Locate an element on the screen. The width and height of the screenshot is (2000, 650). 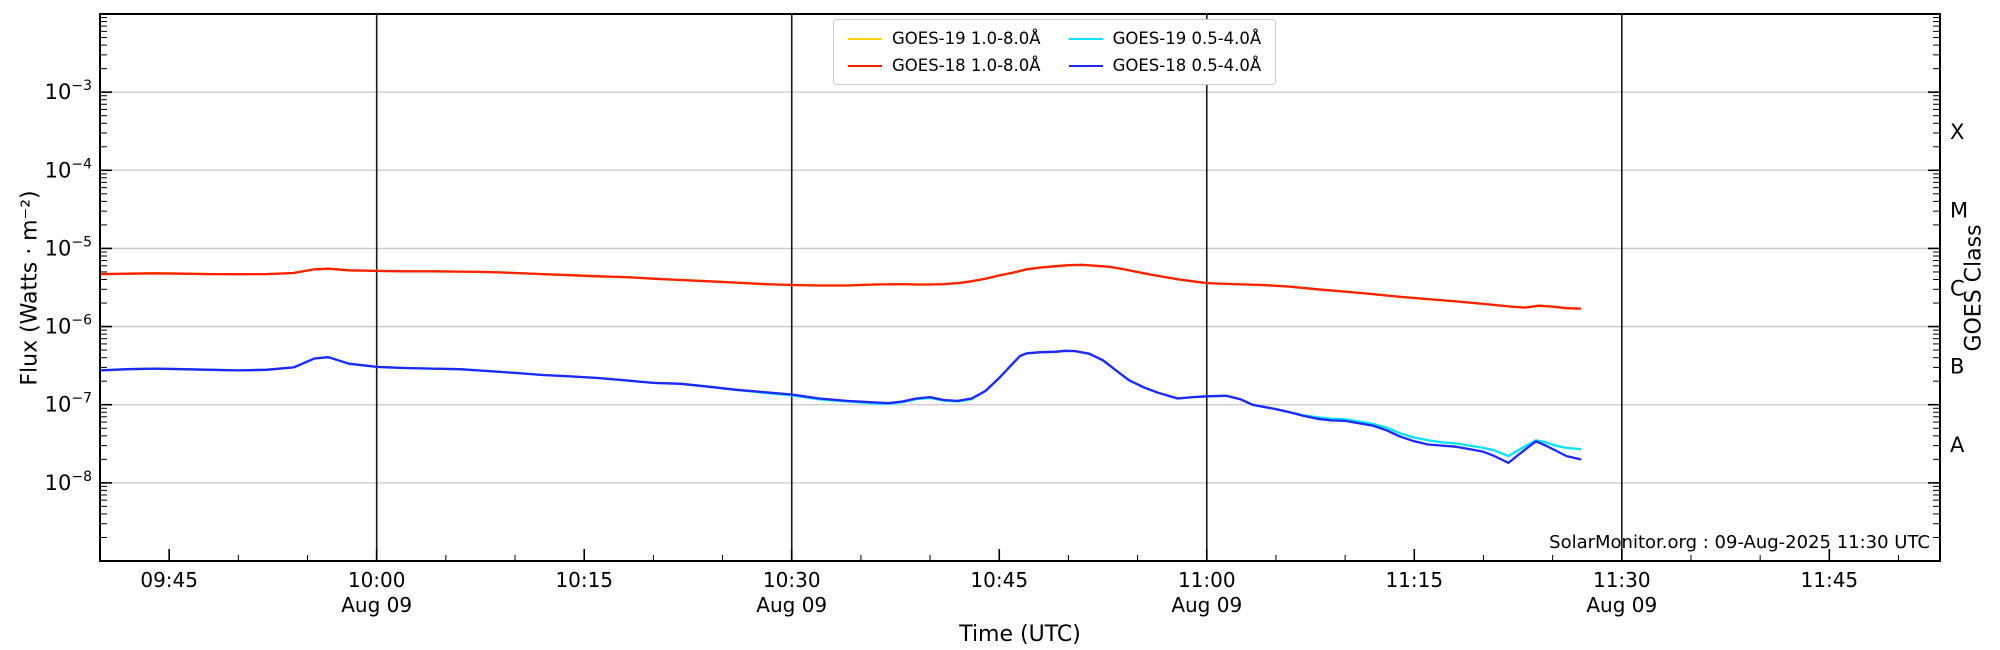
y-tick-label: 10⁻⁴ is located at coordinates (68, 169).